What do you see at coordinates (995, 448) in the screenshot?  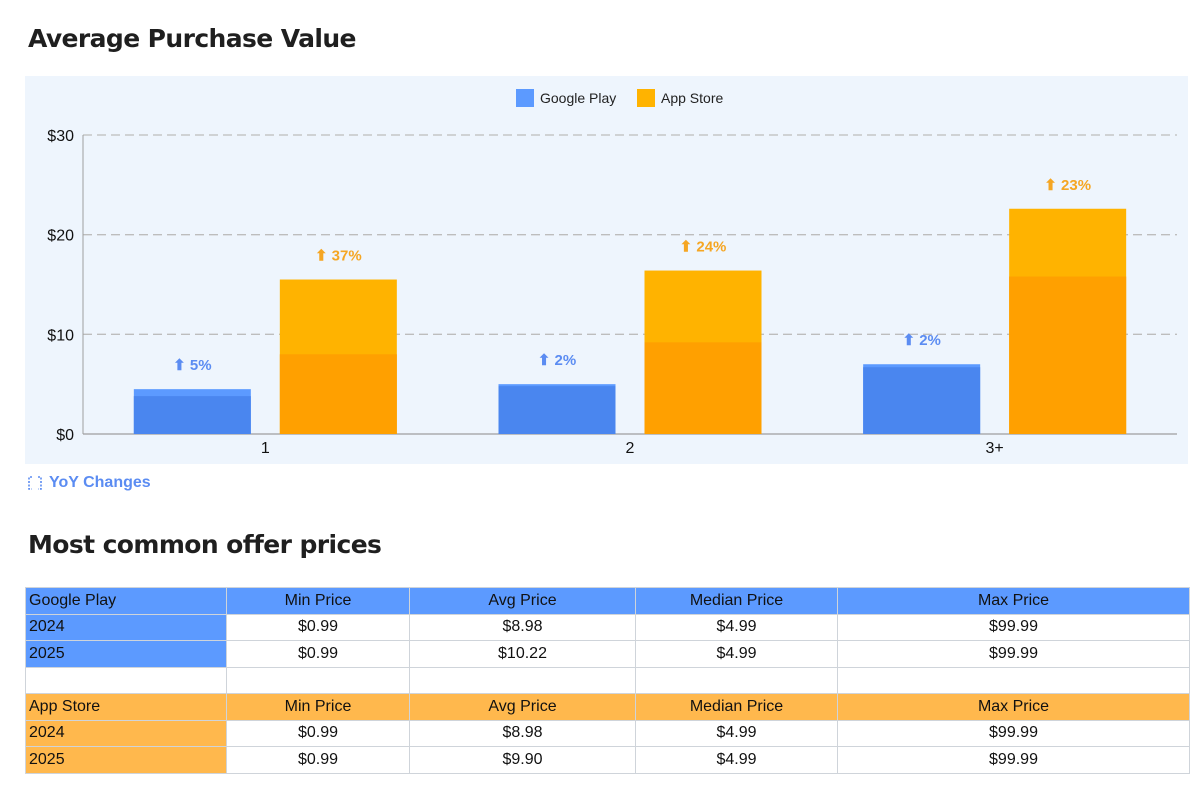 I see `x-tick-label: 3+` at bounding box center [995, 448].